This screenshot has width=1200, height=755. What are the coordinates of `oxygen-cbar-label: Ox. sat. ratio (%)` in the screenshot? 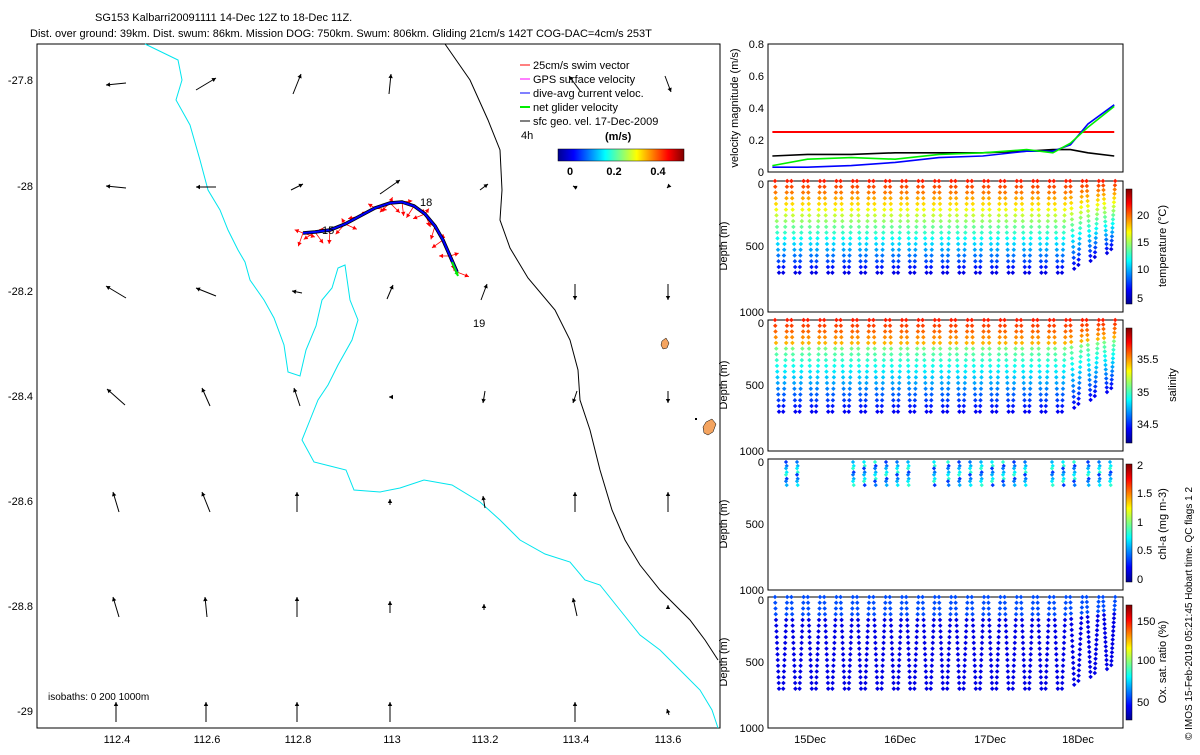 It's located at (1163, 662).